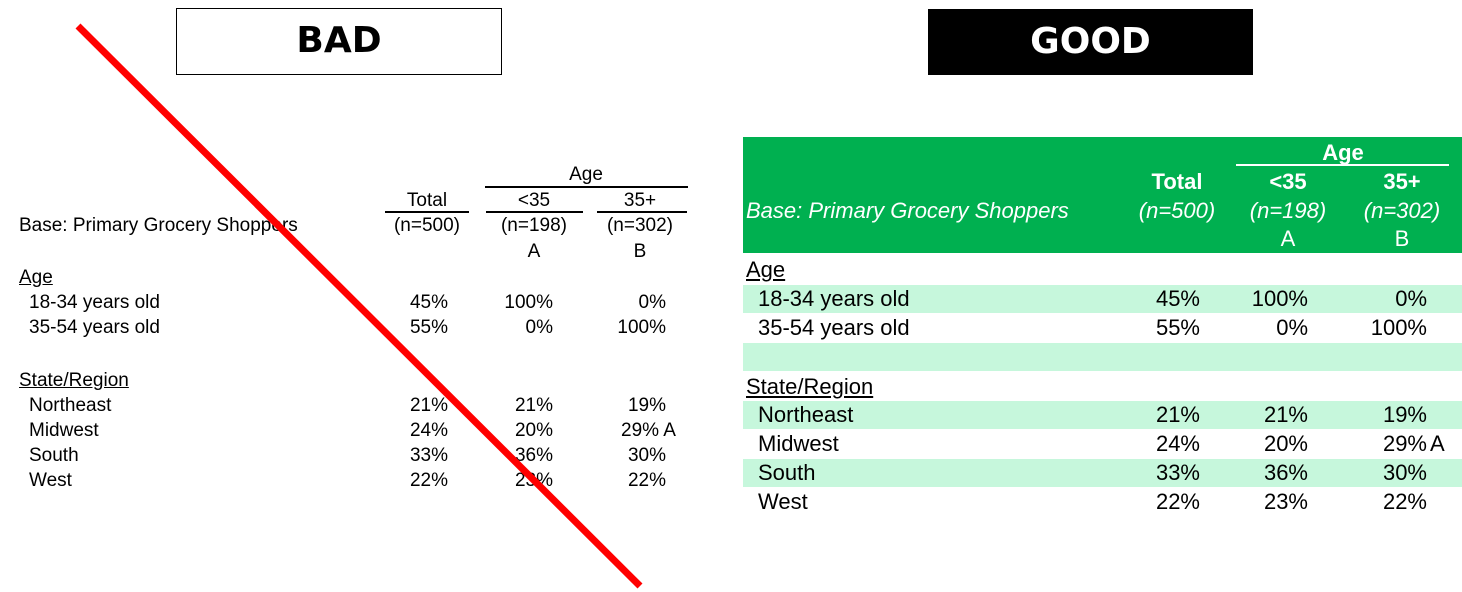 The width and height of the screenshot is (1462, 592). Describe the element at coordinates (428, 455) in the screenshot. I see `bad-row-value: 33%` at that location.